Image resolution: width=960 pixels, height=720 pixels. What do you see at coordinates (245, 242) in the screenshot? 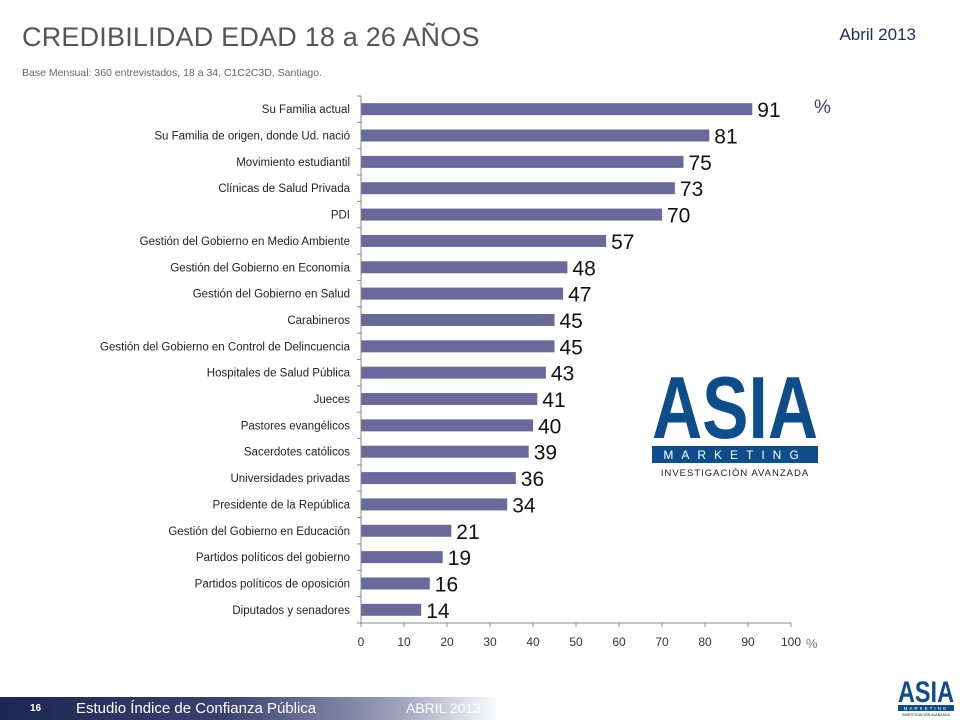
I see `category-label: Gestión del Gobierno en Medio Ambiente` at bounding box center [245, 242].